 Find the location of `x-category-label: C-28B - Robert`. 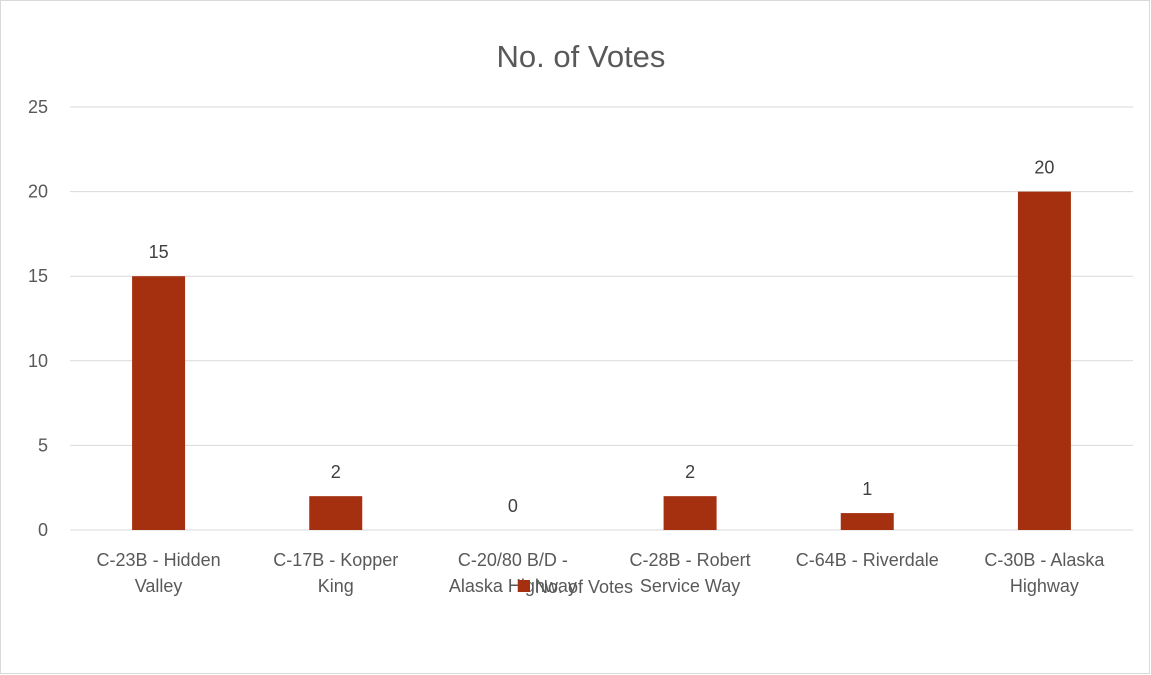

x-category-label: C-28B - Robert is located at coordinates (690, 560).